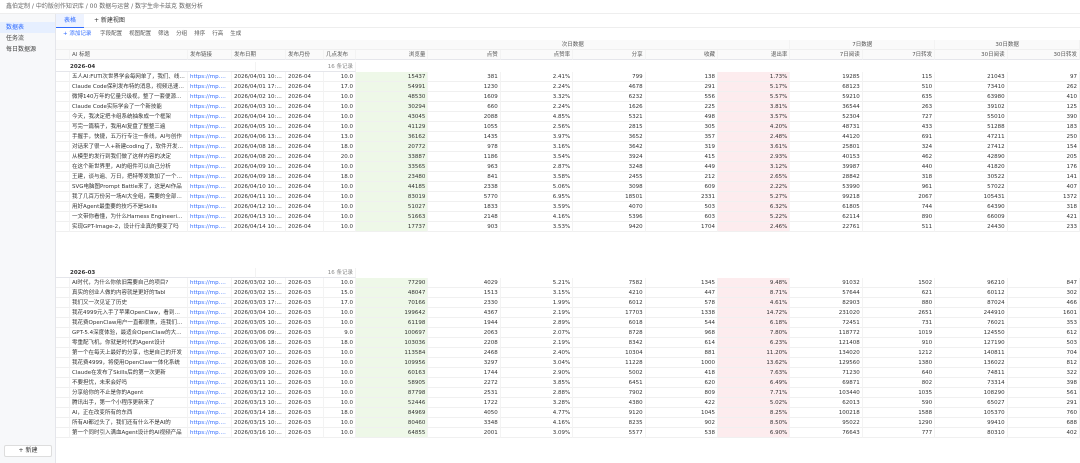 The width and height of the screenshot is (1080, 463). Describe the element at coordinates (129, 55) in the screenshot. I see `column-header: AI 标题` at that location.